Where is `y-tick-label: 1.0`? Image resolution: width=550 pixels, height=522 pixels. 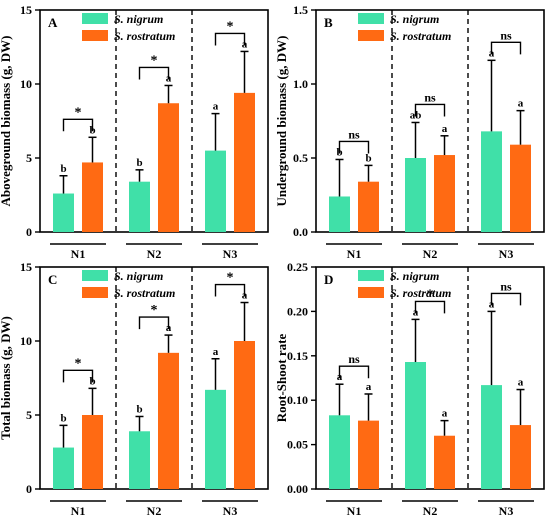 y-tick-label: 1.0 is located at coordinates (300, 84).